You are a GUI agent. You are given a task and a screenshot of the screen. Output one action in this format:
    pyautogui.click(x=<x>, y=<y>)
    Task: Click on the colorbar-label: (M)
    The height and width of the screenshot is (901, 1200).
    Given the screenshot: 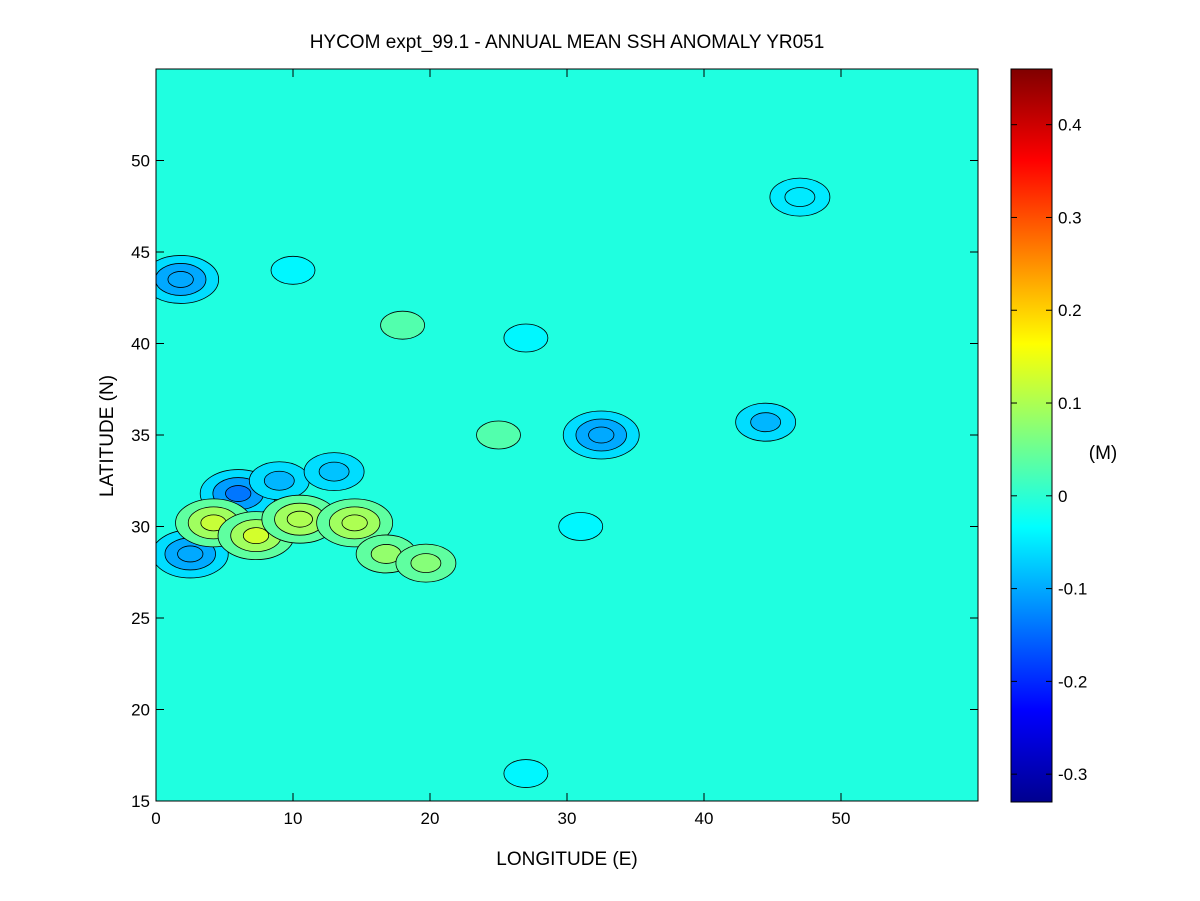 What is the action you would take?
    pyautogui.click(x=1103, y=453)
    